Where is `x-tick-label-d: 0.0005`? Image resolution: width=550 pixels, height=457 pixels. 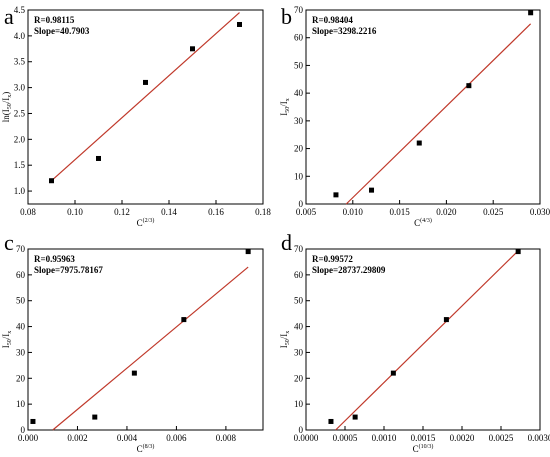
x-tick-label-d: 0.0005 is located at coordinates (345, 438).